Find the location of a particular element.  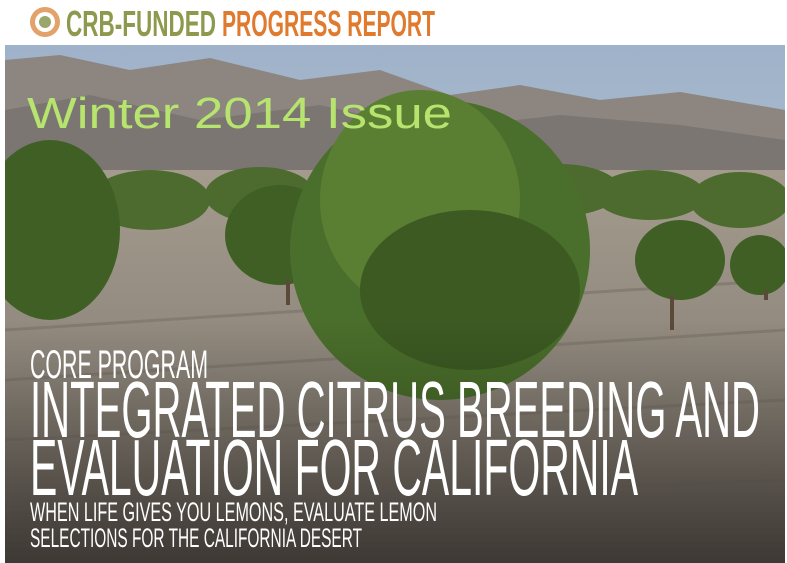

header-title: PROGRESS REPORT is located at coordinates (328, 23).